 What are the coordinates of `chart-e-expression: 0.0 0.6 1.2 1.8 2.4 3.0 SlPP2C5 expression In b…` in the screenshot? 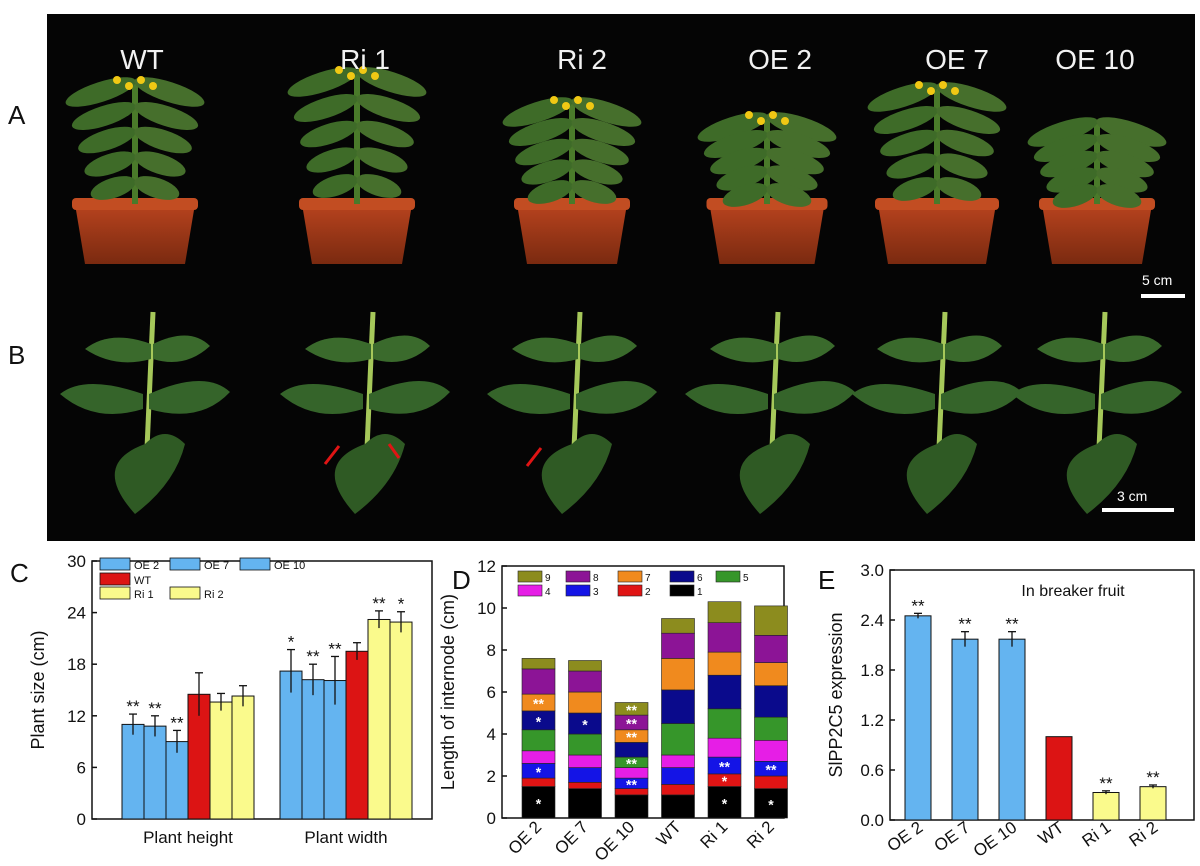 It's located at (1010, 711).